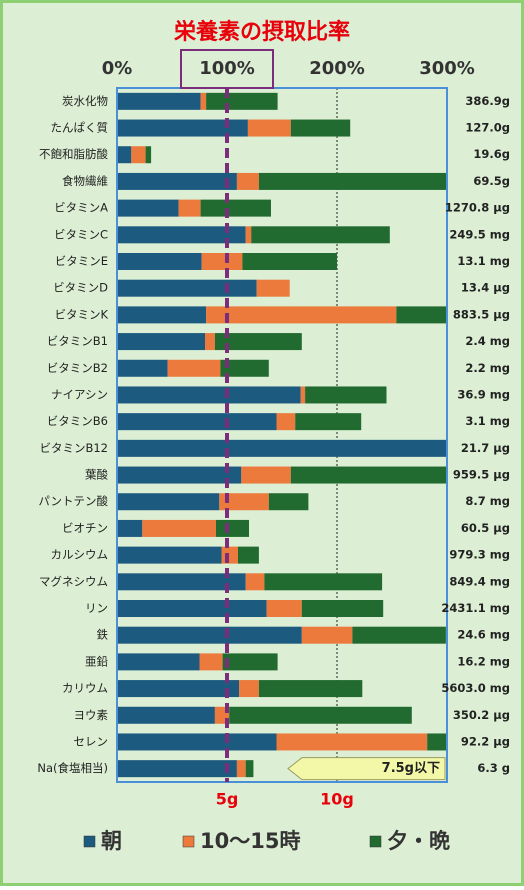 This screenshot has width=524, height=890. What do you see at coordinates (493, 768) in the screenshot?
I see `amount-label: 6.3 g` at bounding box center [493, 768].